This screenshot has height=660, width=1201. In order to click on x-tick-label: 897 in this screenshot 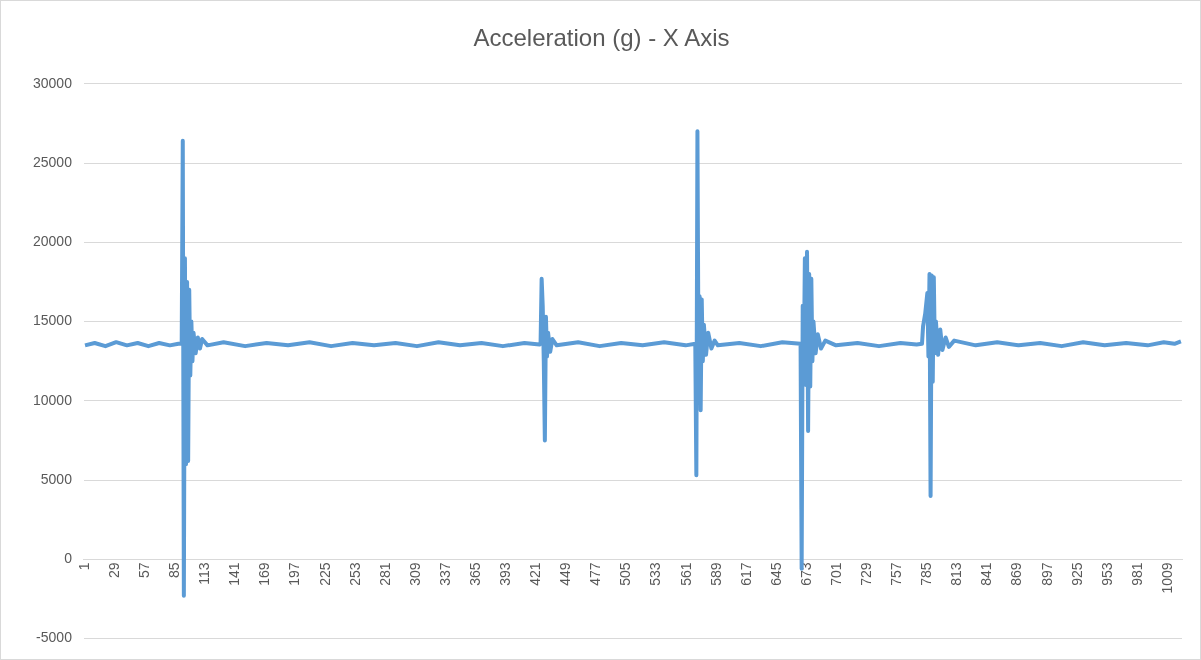, I will do `click(1046, 574)`.